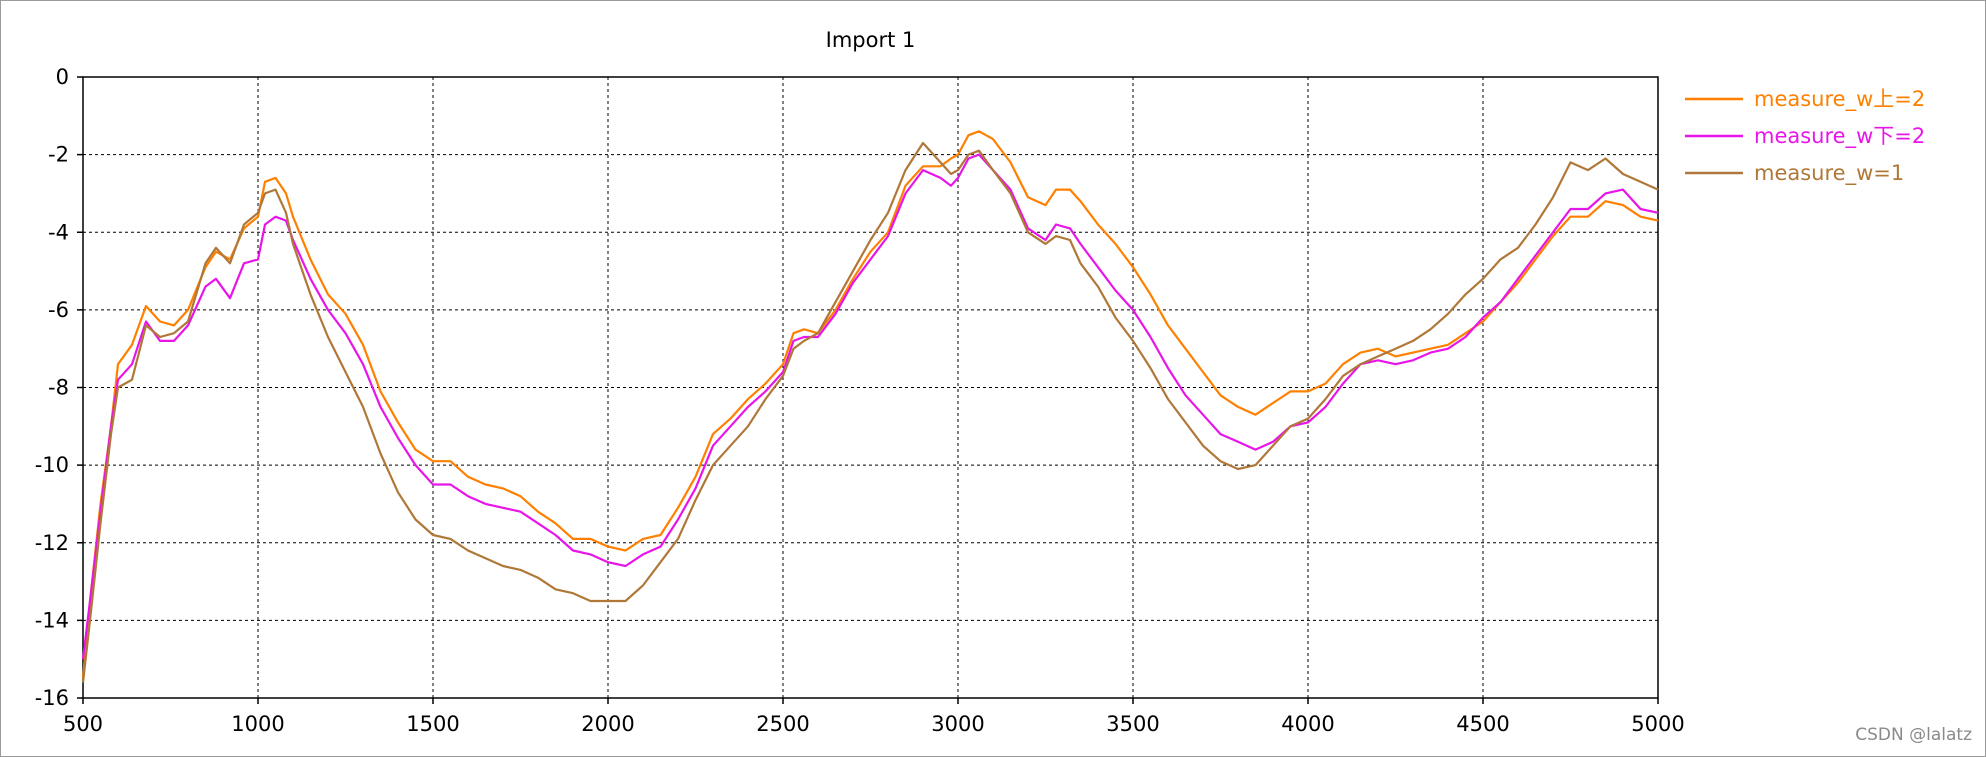 Image resolution: width=1986 pixels, height=757 pixels. What do you see at coordinates (1132, 724) in the screenshot?
I see `x-tick-label: 3500` at bounding box center [1132, 724].